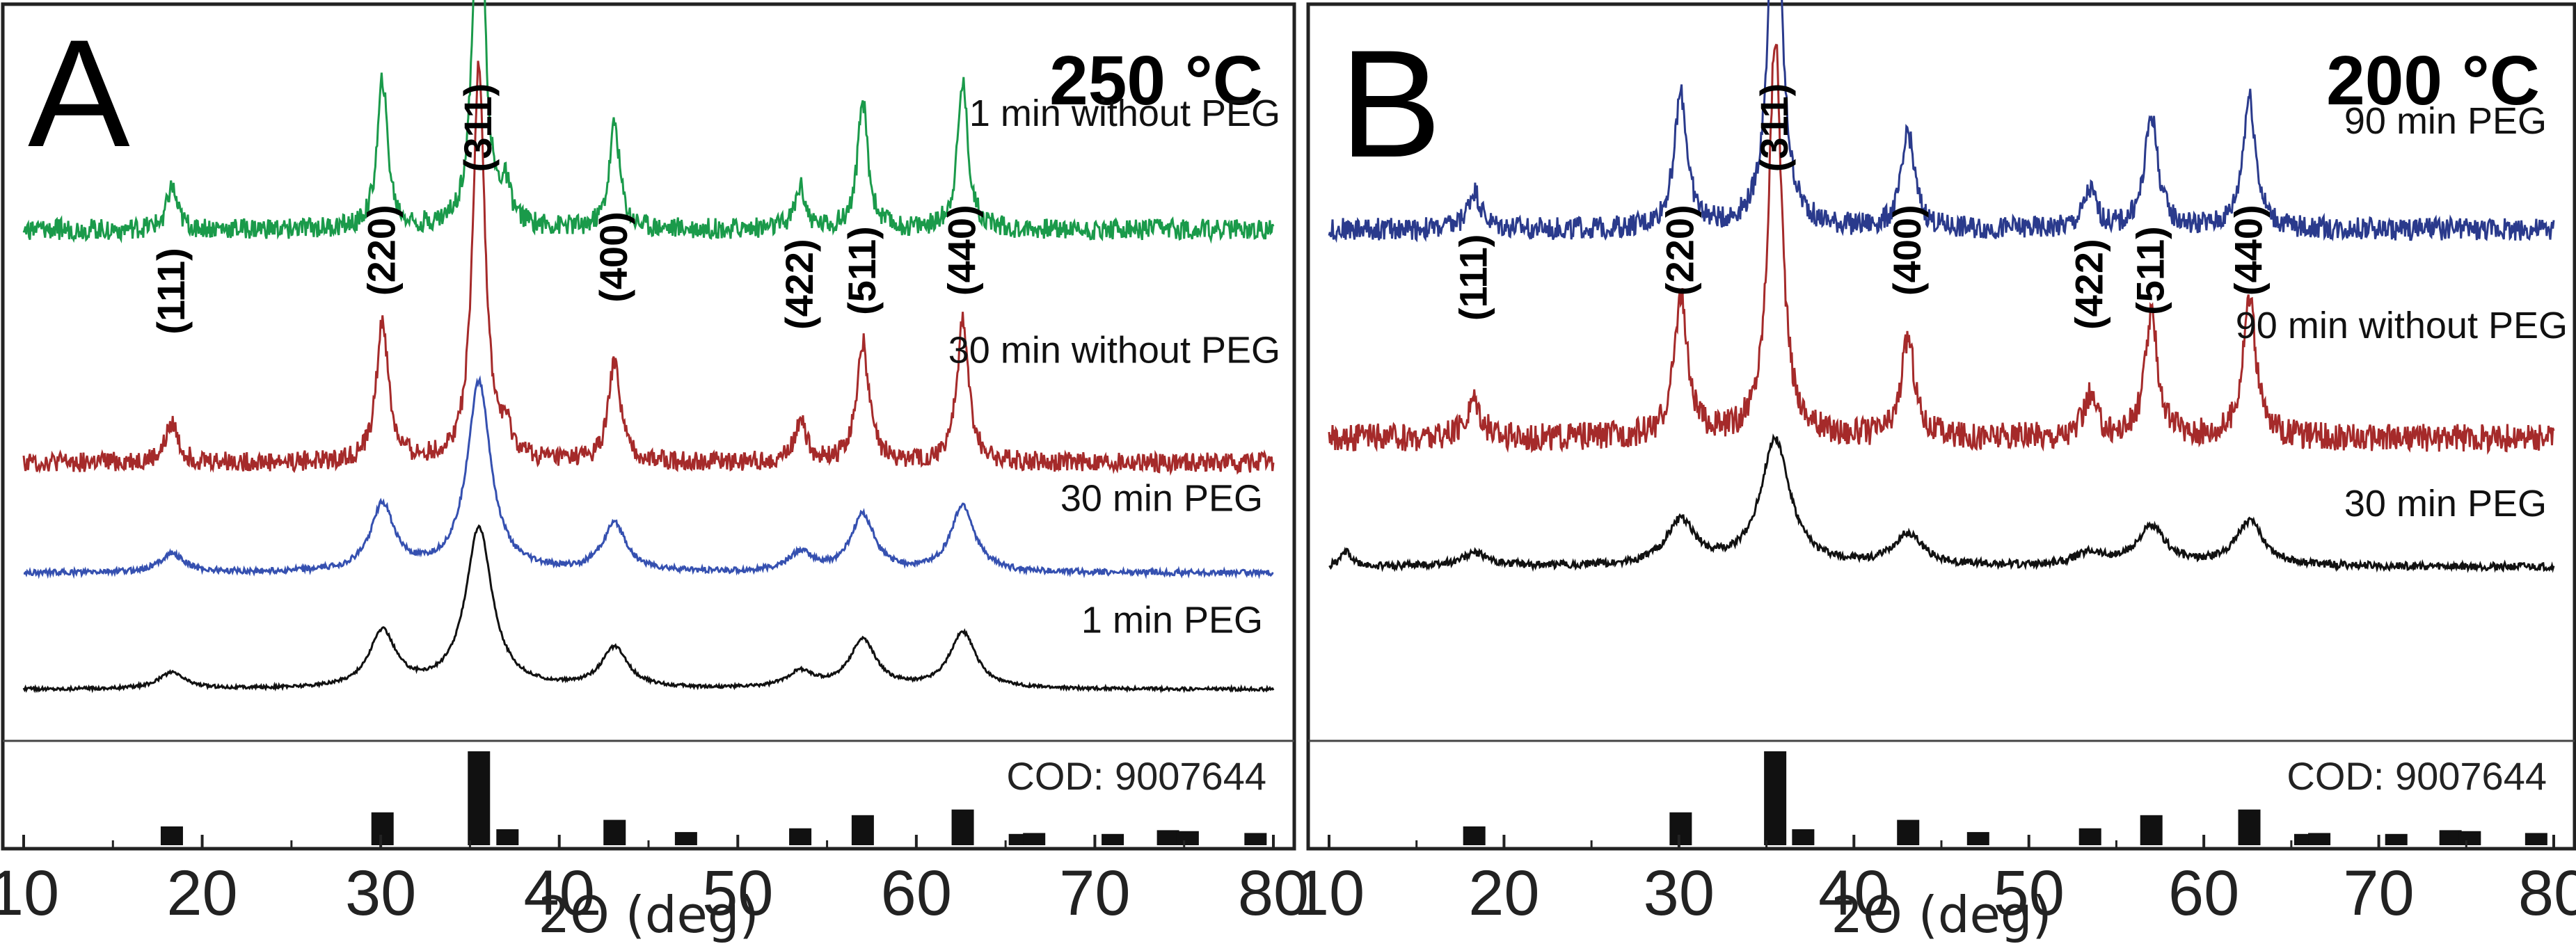 This screenshot has width=2576, height=944. What do you see at coordinates (1390, 103) in the screenshot?
I see `panel-letter: B` at bounding box center [1390, 103].